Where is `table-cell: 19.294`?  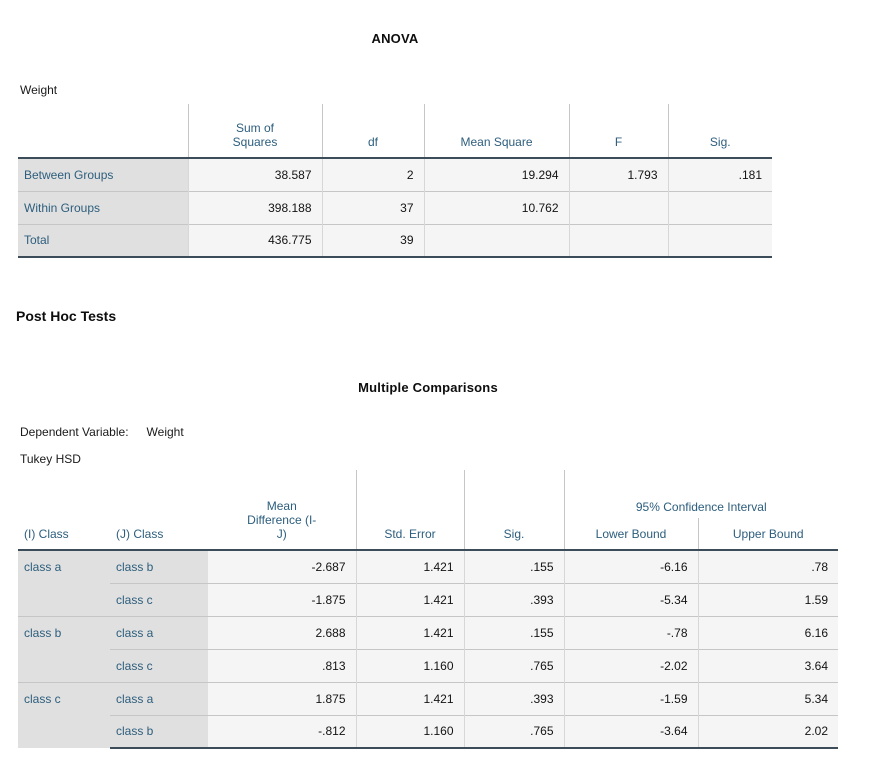
table-cell: 19.294 is located at coordinates (496, 174).